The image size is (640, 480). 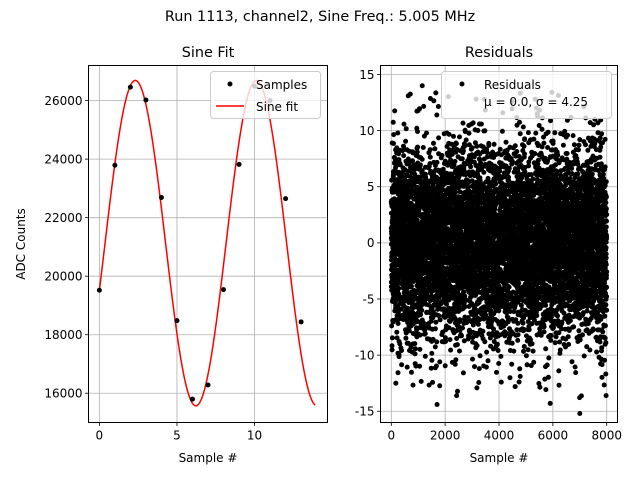 I want to click on sine-fit-ytick-label: 22000, so click(x=63, y=218).